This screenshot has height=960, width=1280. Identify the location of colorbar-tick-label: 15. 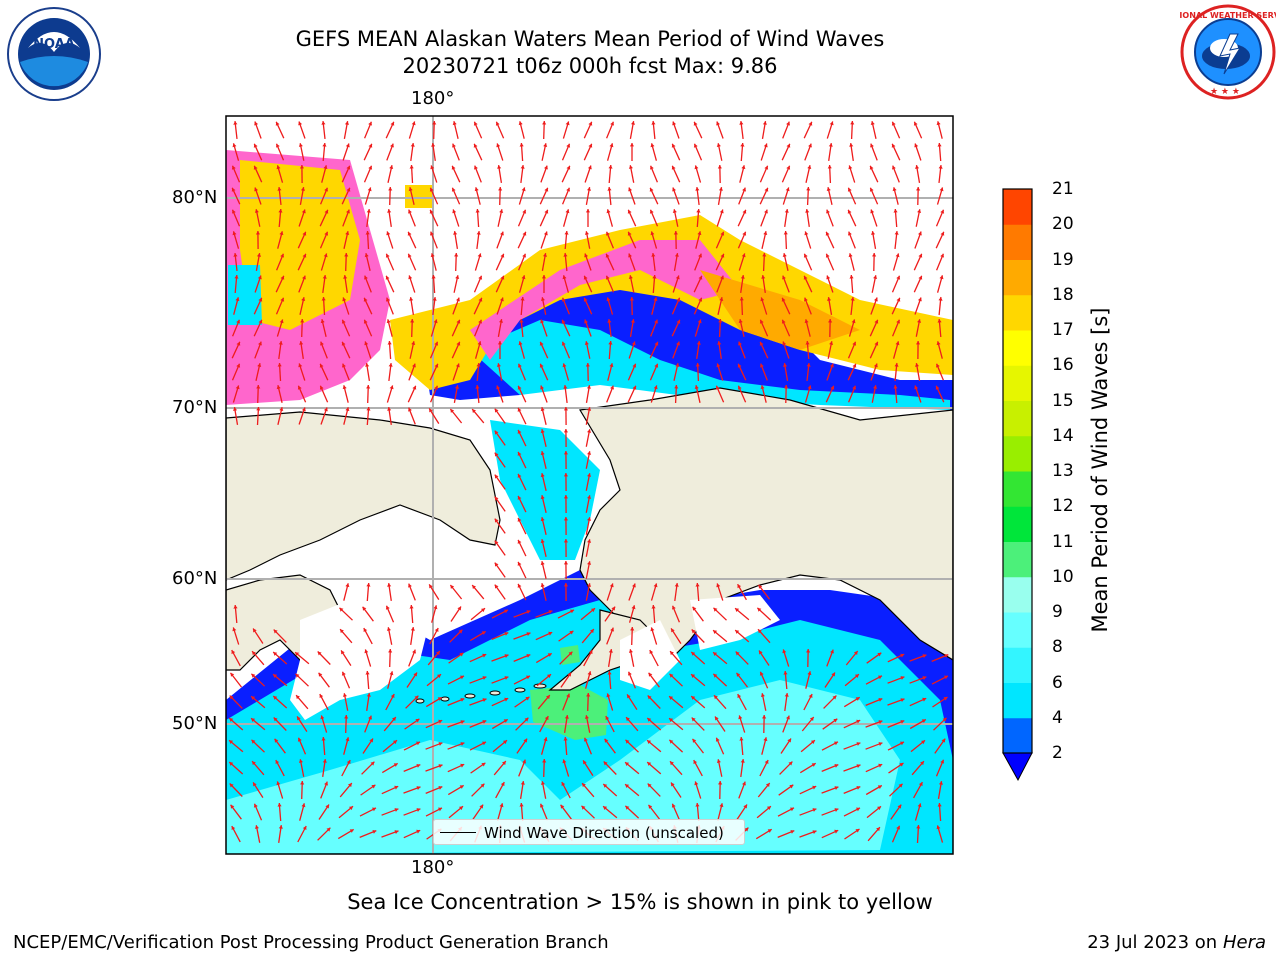
(1063, 400).